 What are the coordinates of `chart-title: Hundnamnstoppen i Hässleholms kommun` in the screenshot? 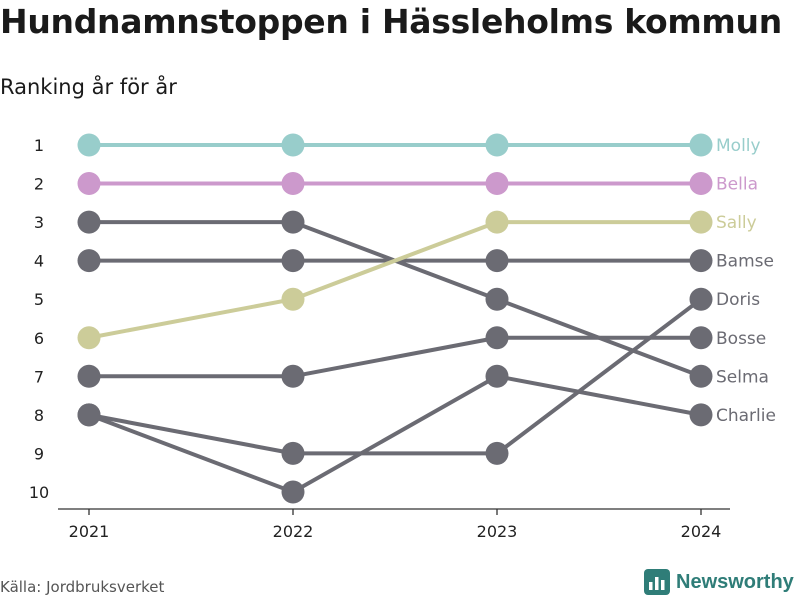 It's located at (391, 21).